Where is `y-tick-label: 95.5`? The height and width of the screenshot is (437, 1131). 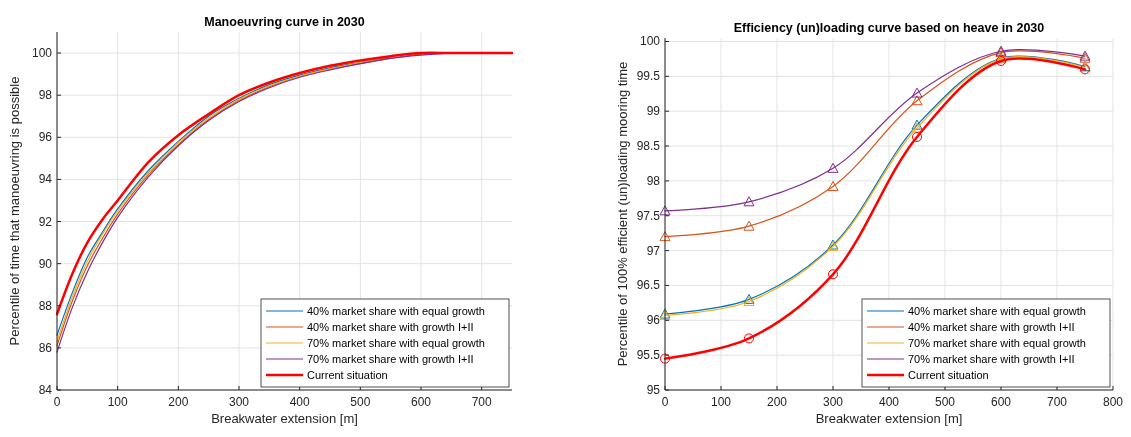
y-tick-label: 95.5 is located at coordinates (648, 355).